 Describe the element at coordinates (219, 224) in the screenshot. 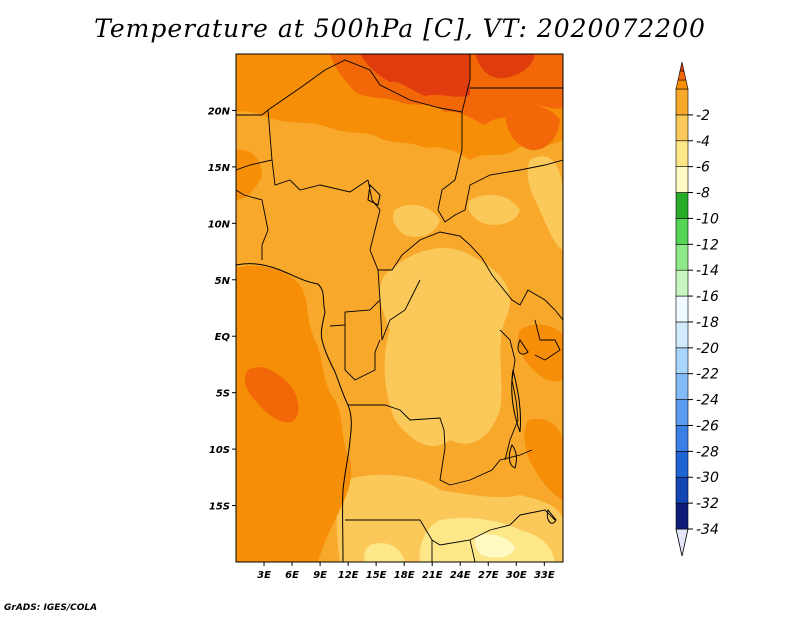

I see `lat-tick-label: 10N` at that location.